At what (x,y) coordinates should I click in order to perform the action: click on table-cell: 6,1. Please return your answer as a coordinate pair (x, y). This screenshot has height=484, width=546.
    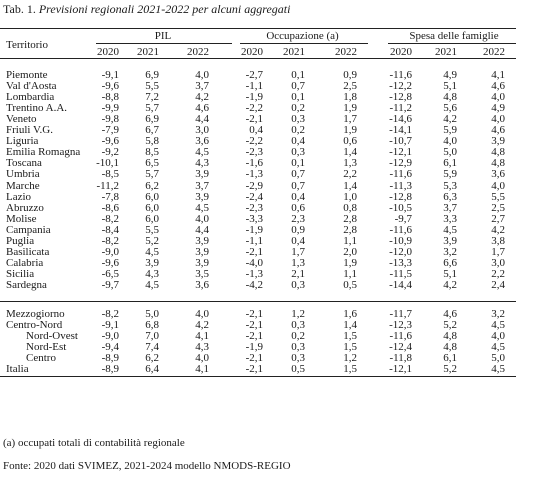
    Looking at the image, I should click on (450, 358).